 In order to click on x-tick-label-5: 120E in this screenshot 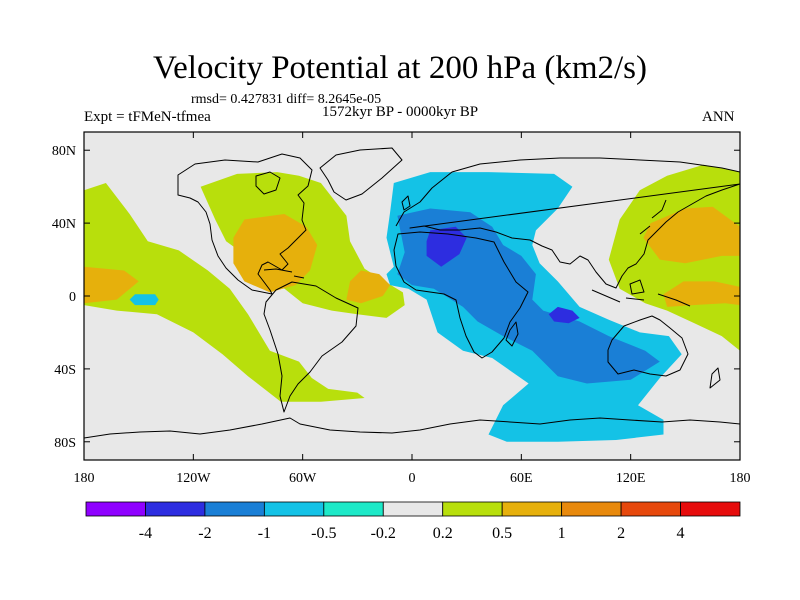, I will do `click(631, 478)`.